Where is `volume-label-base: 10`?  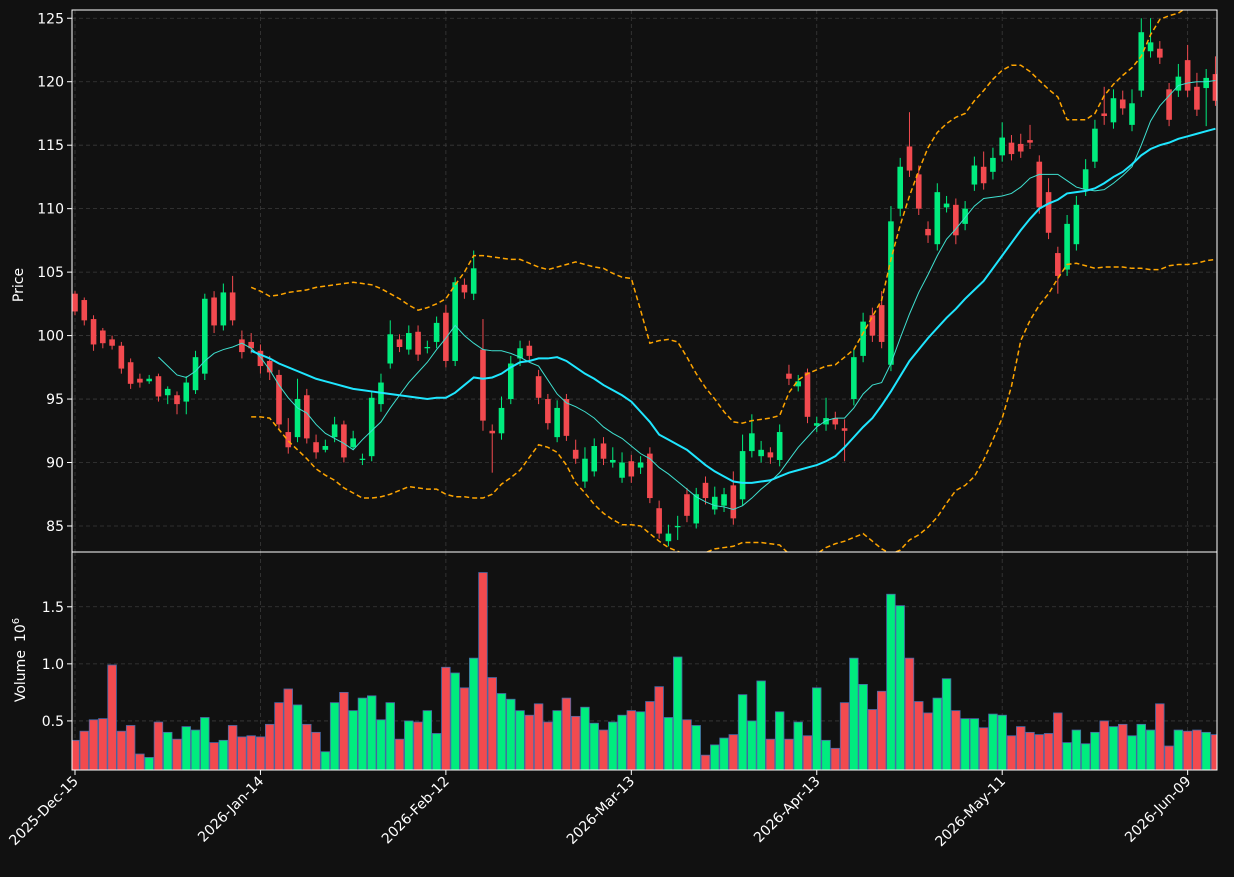
volume-label-base: 10 is located at coordinates (21, 633).